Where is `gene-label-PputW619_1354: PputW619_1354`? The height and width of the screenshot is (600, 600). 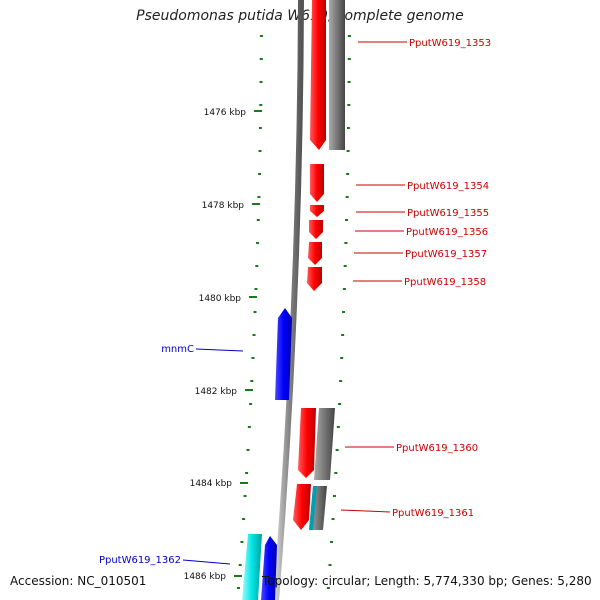 gene-label-PputW619_1354: PputW619_1354 is located at coordinates (448, 186).